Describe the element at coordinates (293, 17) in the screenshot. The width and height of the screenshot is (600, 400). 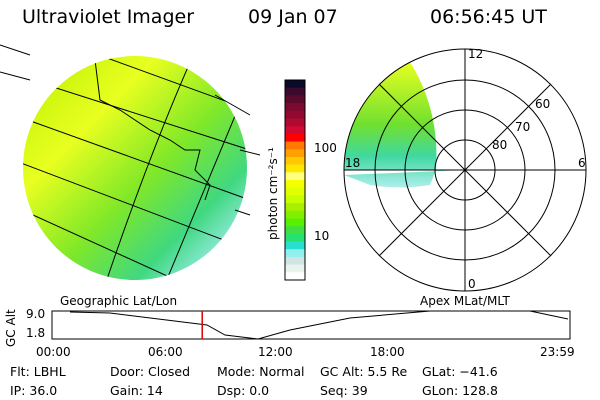
I see `date-label: 09 Jan 07` at that location.